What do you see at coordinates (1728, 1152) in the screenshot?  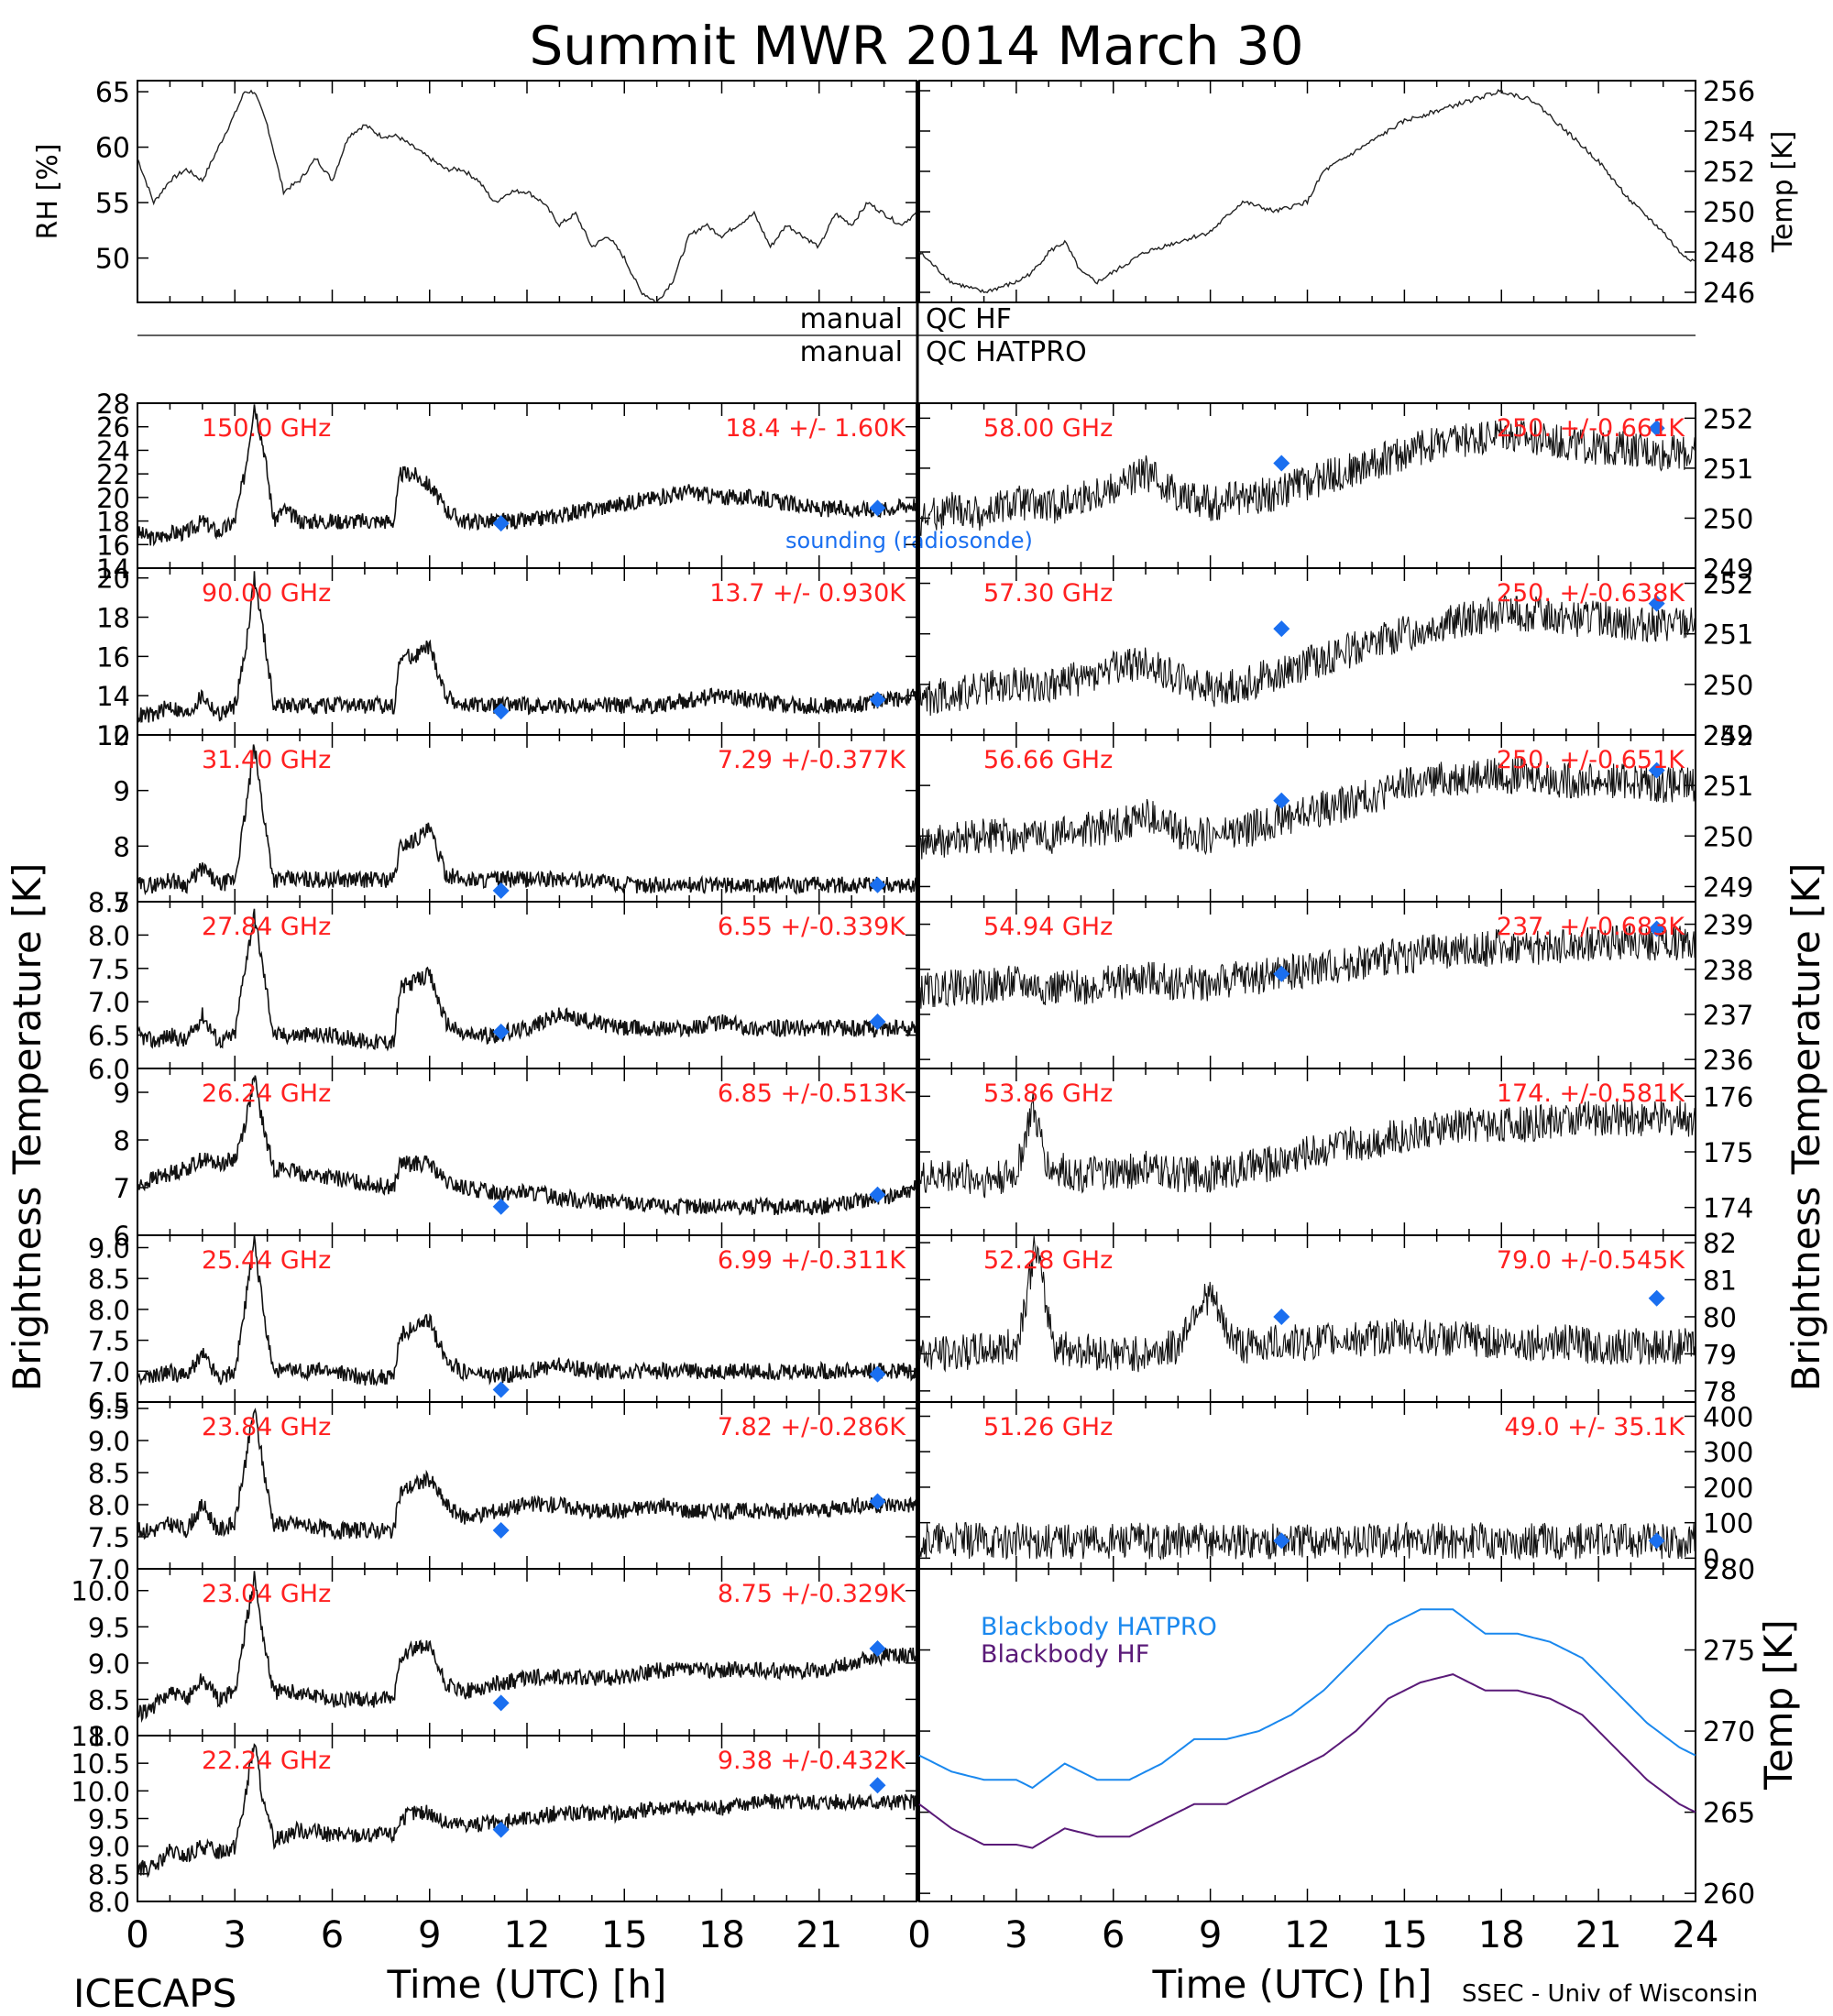 I see `y-tick-label: 175` at bounding box center [1728, 1152].